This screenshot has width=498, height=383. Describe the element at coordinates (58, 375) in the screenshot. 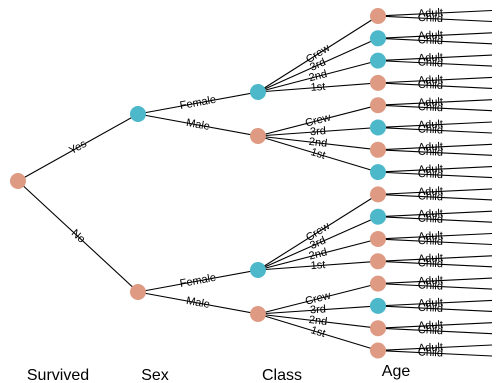

I see `level-label-survived: Survived` at that location.